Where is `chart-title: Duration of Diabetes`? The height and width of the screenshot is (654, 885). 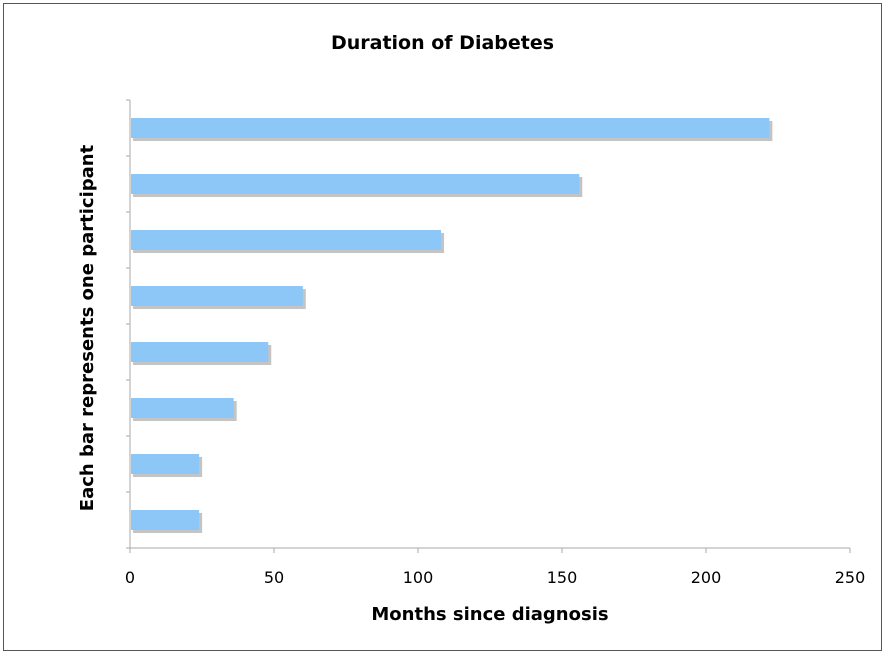 chart-title: Duration of Diabetes is located at coordinates (442, 43).